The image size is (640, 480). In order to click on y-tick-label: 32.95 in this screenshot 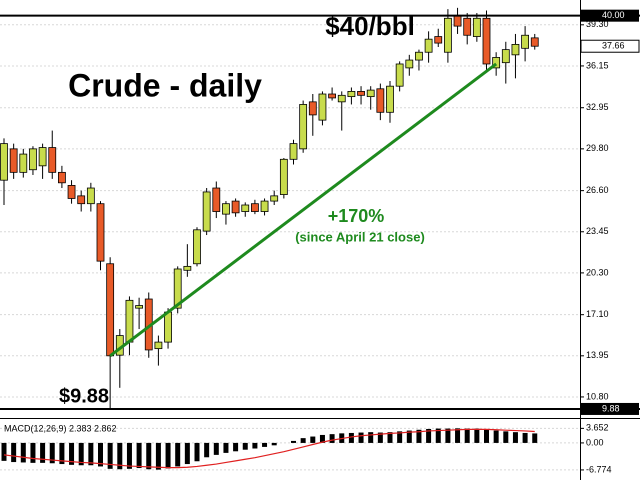, I will do `click(597, 107)`.